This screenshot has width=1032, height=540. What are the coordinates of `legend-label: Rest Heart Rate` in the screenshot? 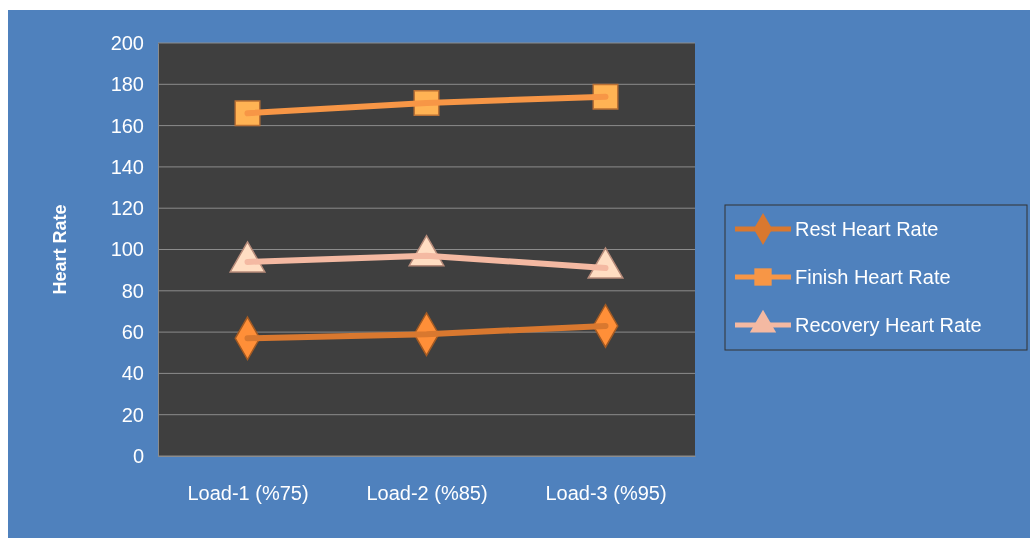 It's located at (867, 229).